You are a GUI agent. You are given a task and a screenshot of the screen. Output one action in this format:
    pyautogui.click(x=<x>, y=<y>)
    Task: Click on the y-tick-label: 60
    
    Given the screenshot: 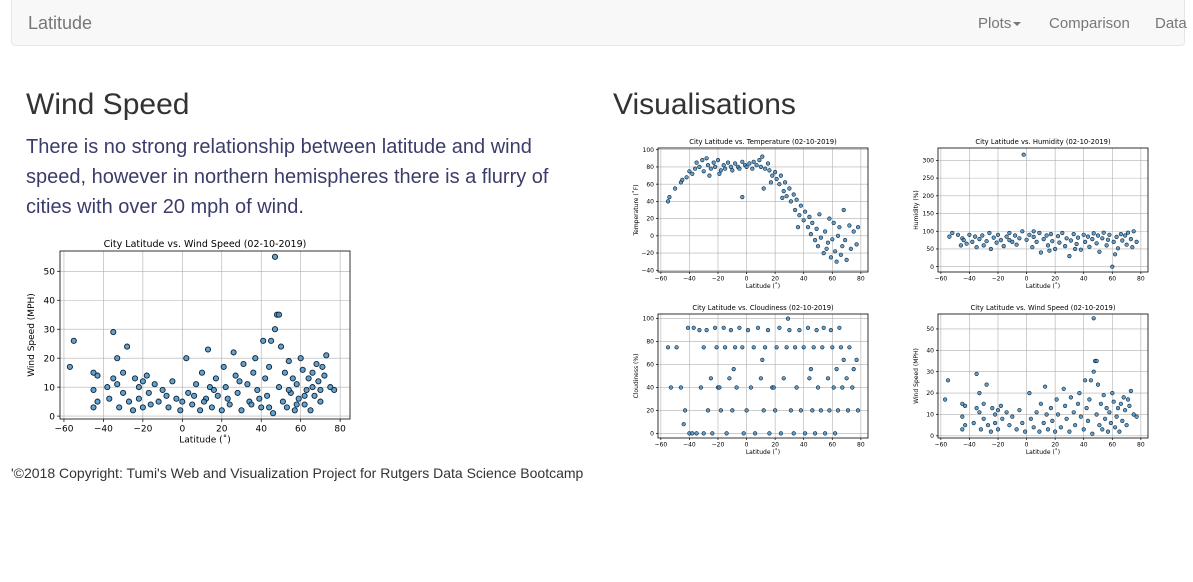 What is the action you would take?
    pyautogui.click(x=650, y=365)
    